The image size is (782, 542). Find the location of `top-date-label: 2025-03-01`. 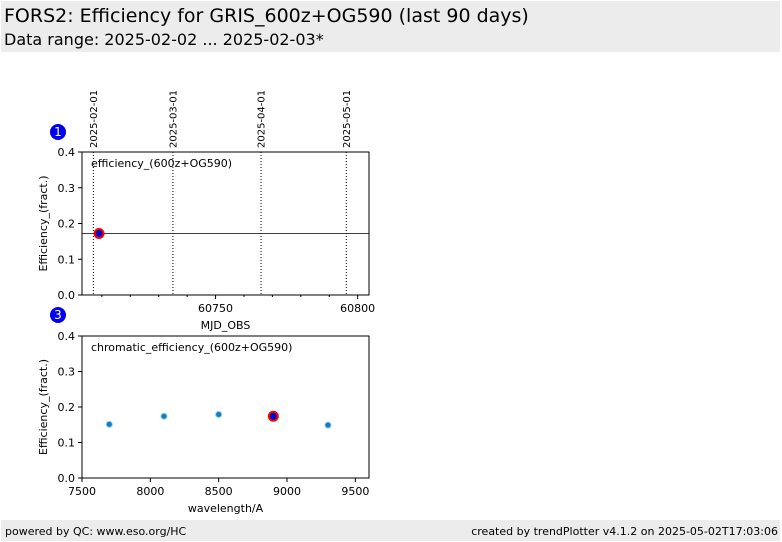

top-date-label: 2025-03-01 is located at coordinates (173, 119).